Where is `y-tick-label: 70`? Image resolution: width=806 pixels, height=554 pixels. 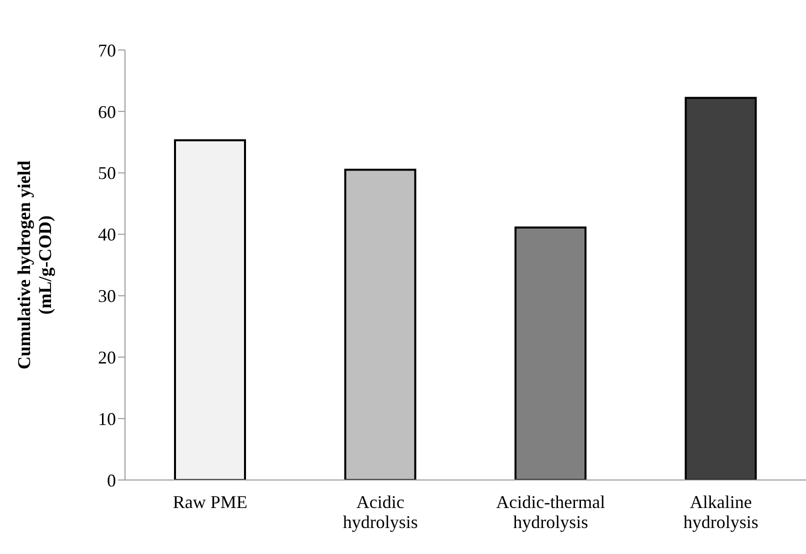
y-tick-label: 70 is located at coordinates (107, 50).